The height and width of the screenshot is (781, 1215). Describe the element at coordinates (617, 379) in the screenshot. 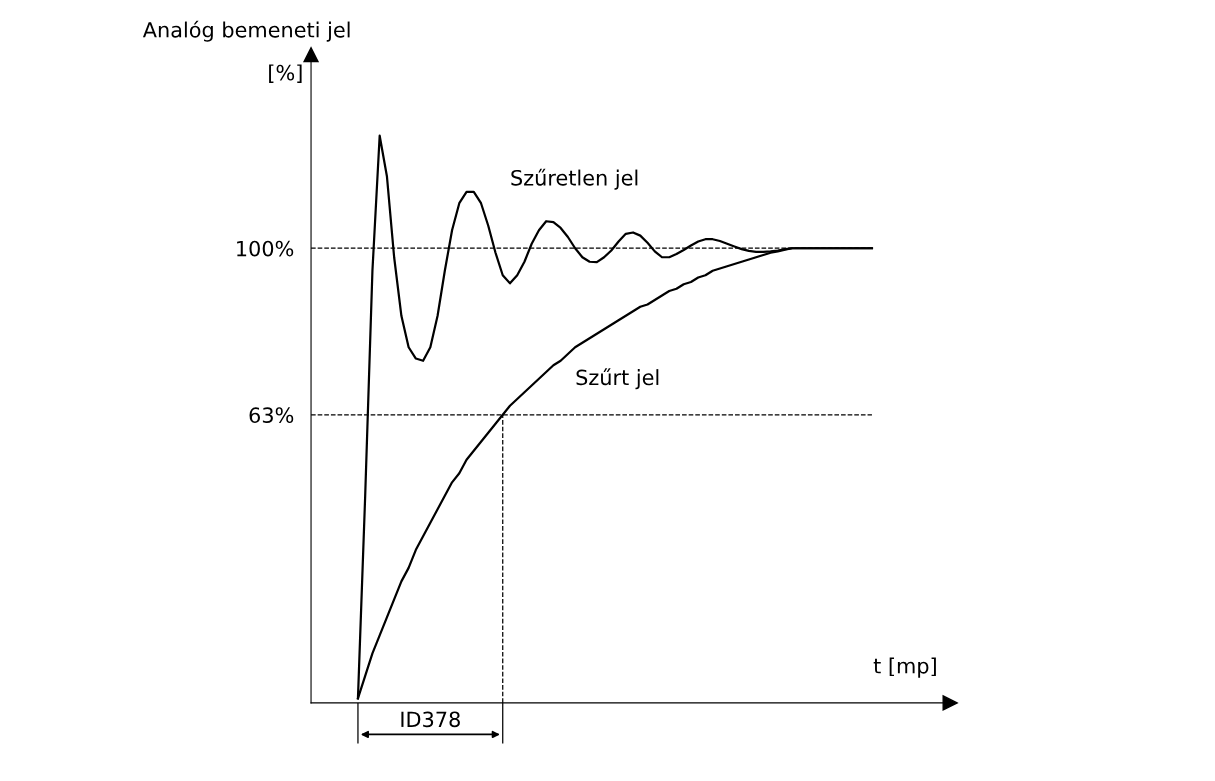

I see `series-label: Szűrt jel` at that location.